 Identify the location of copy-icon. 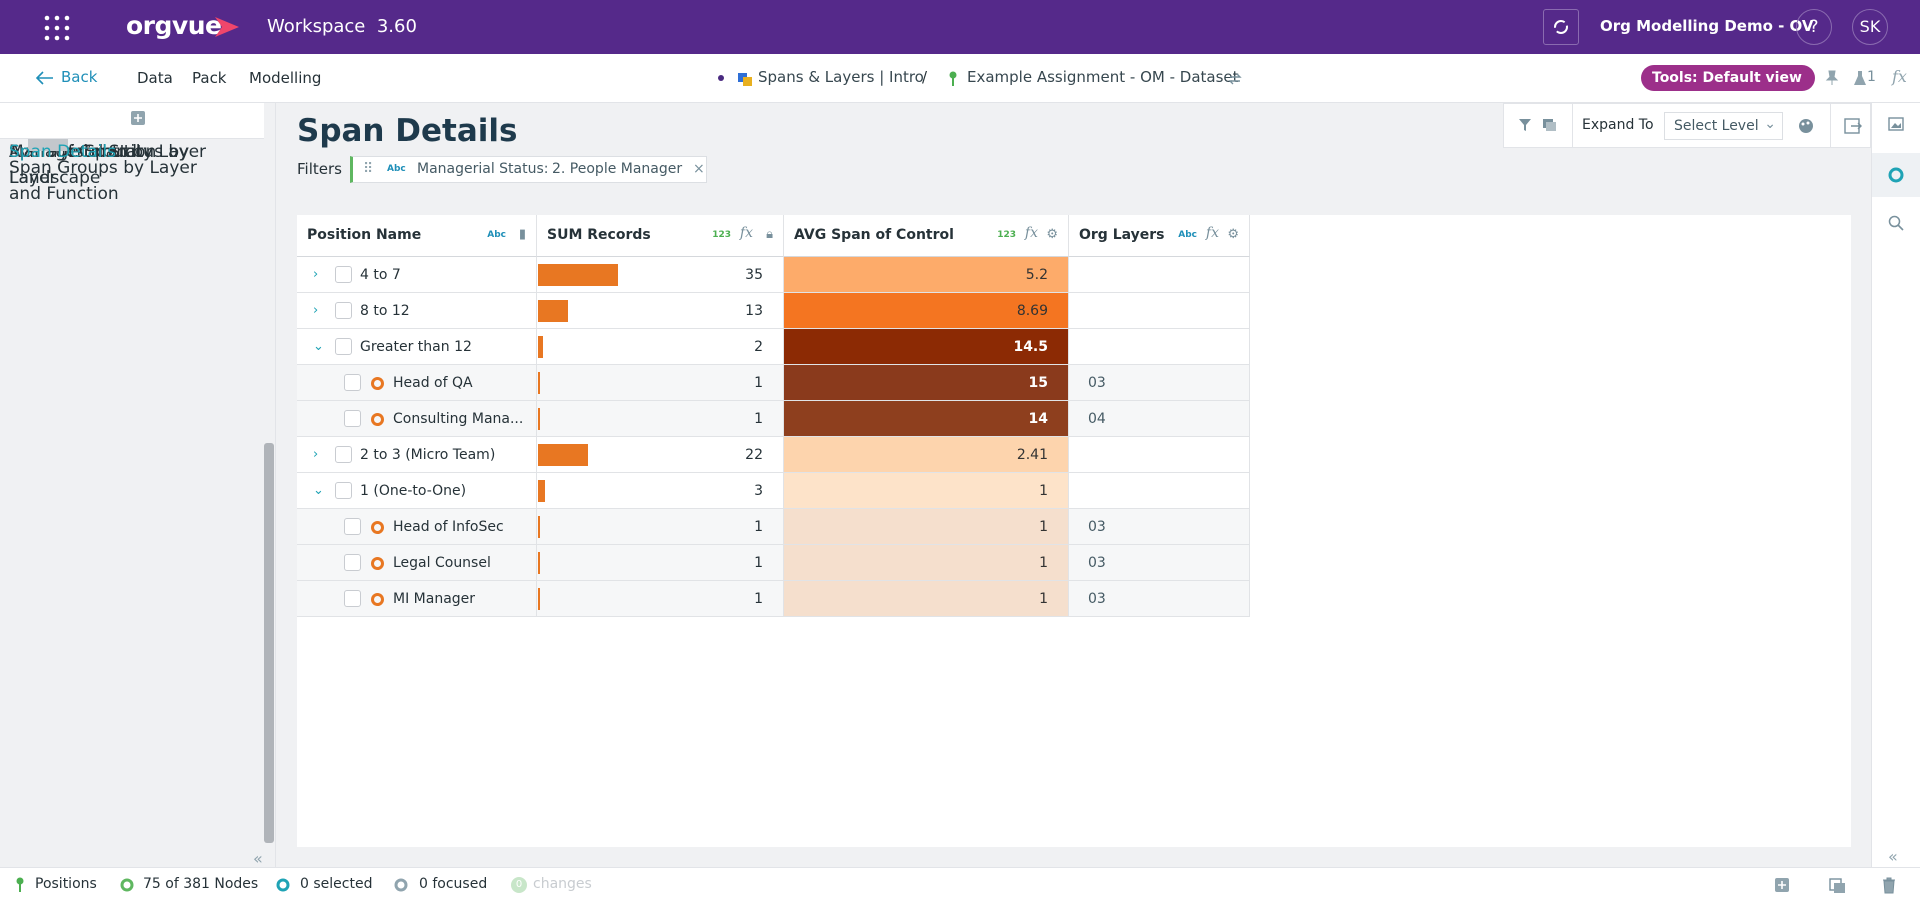
(1838, 886).